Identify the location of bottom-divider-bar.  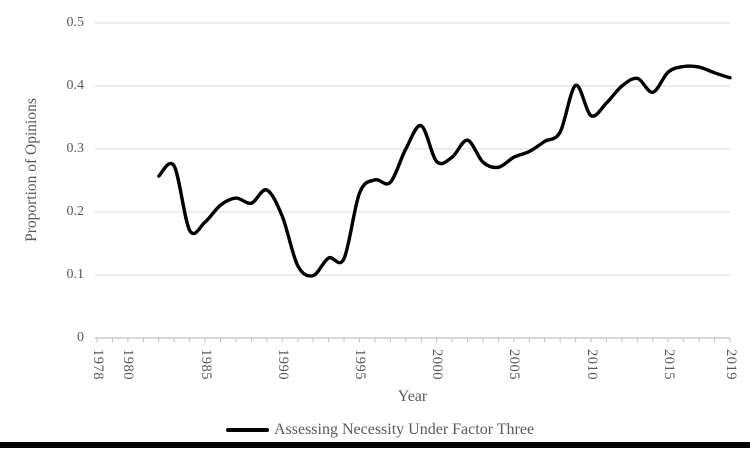
(375, 445).